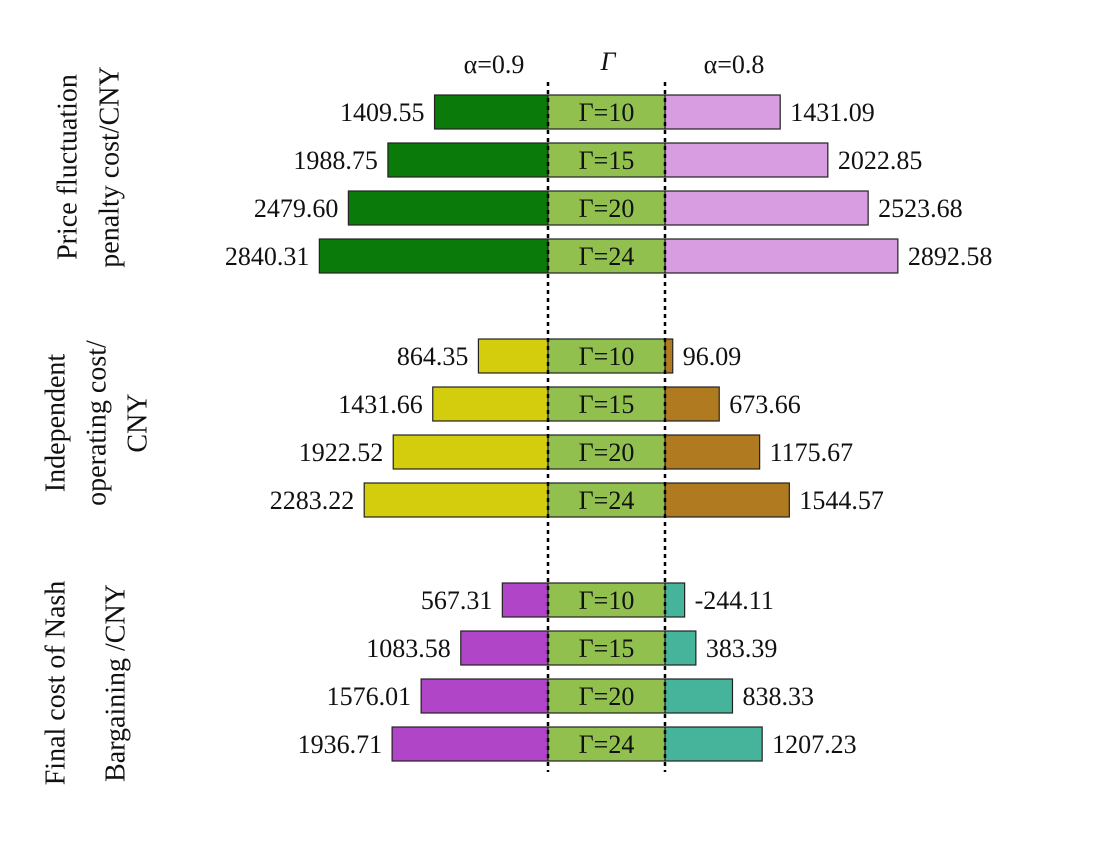 The image size is (1102, 845). Describe the element at coordinates (734, 600) in the screenshot. I see `group-3-right-value-1: -244.11` at that location.